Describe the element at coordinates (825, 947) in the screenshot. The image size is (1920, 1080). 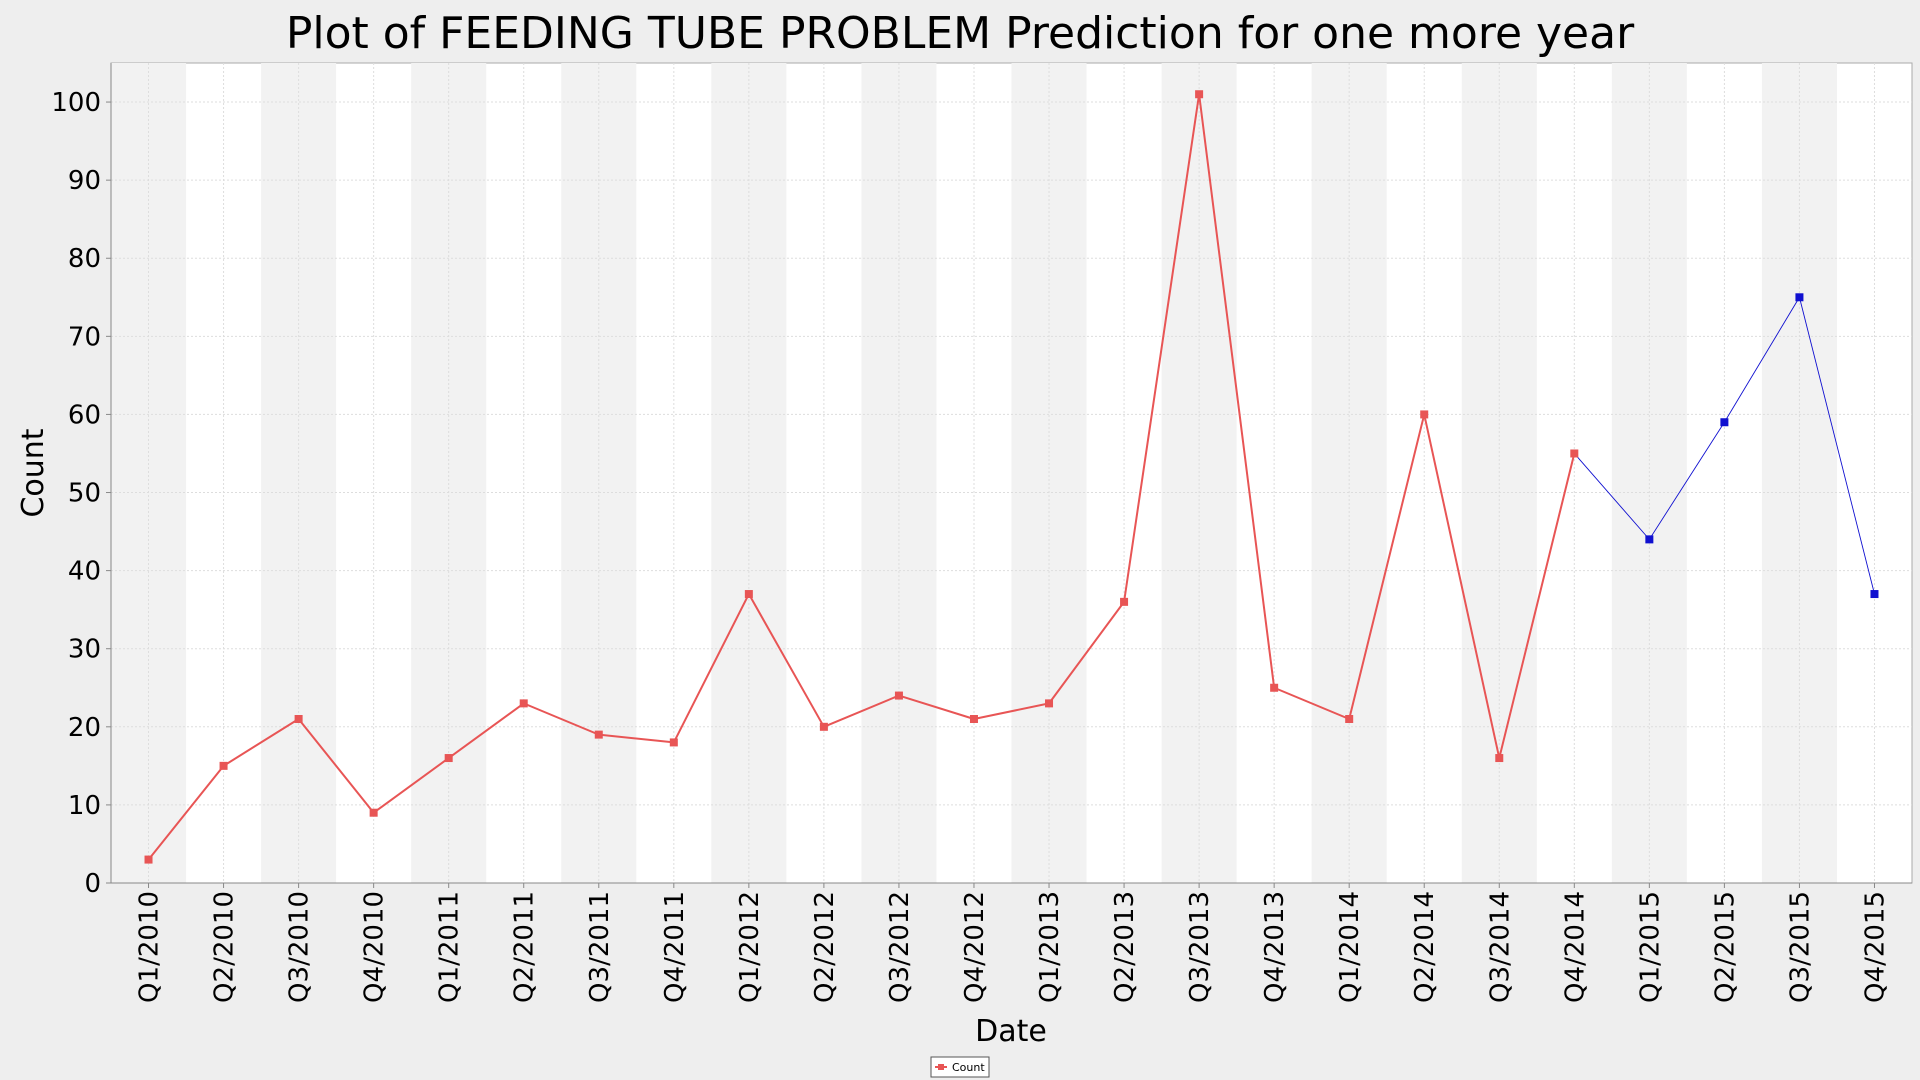
I see `x-tick-label: Q2/2012` at that location.